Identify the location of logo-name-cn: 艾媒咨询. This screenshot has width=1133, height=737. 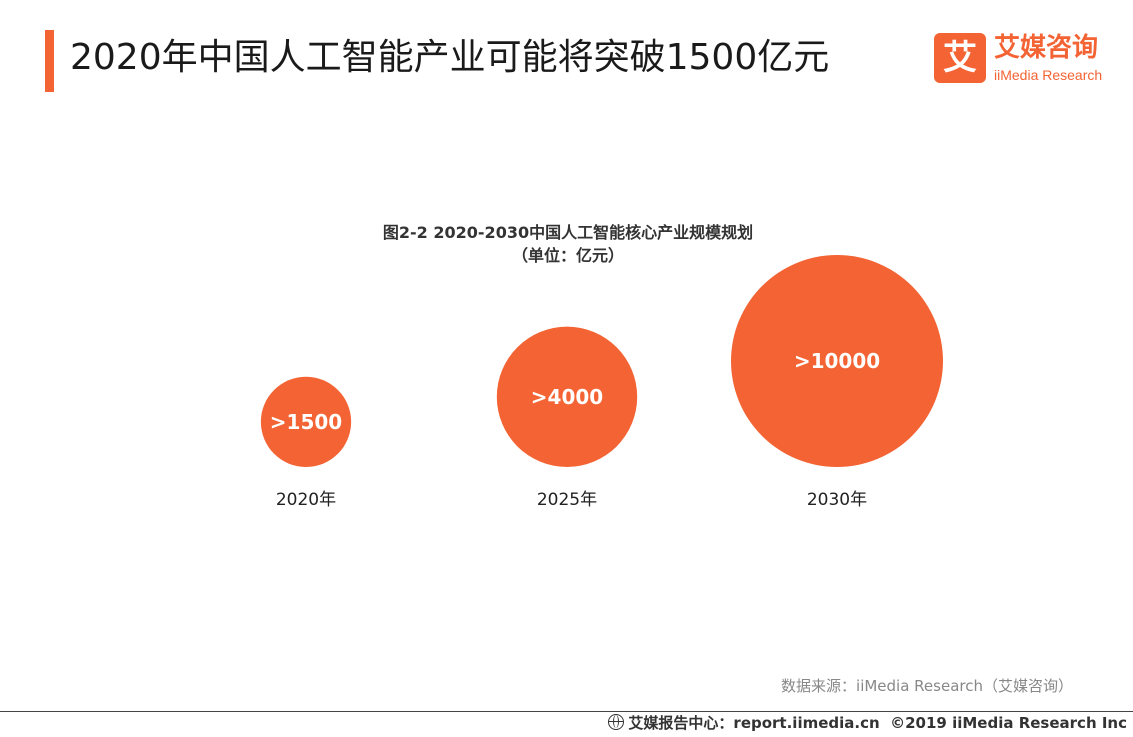
(1046, 48).